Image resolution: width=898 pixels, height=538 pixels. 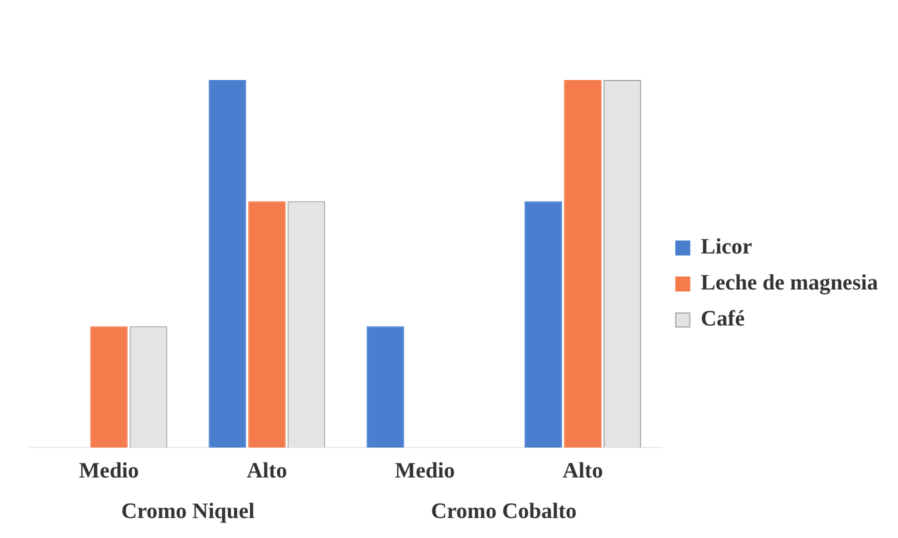 I want to click on legend-label: Café, so click(x=723, y=318).